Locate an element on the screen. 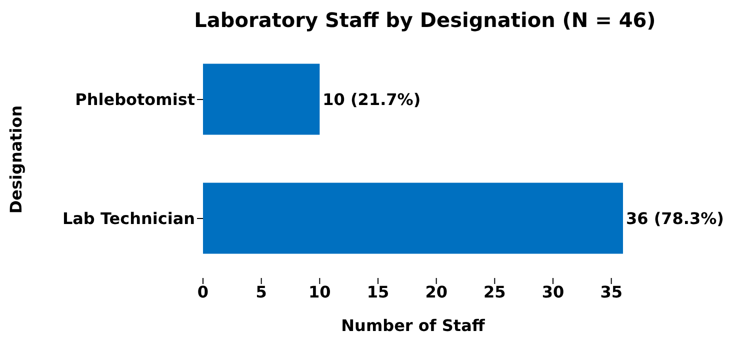 The width and height of the screenshot is (750, 349). x-tick-label: 0 is located at coordinates (203, 292).